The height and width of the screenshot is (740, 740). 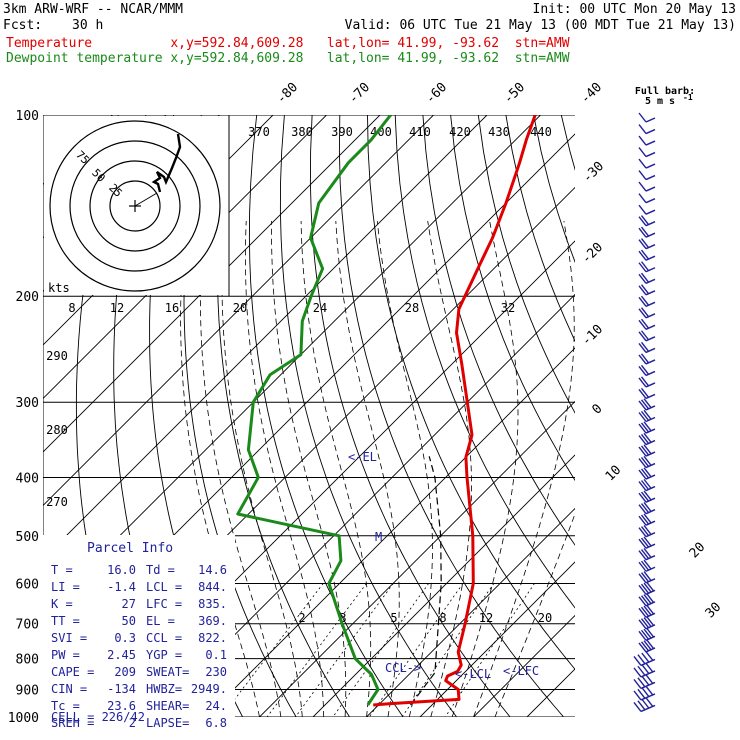 What do you see at coordinates (167, 723) in the screenshot?
I see `parcel-field-label: LAPSE=` at bounding box center [167, 723].